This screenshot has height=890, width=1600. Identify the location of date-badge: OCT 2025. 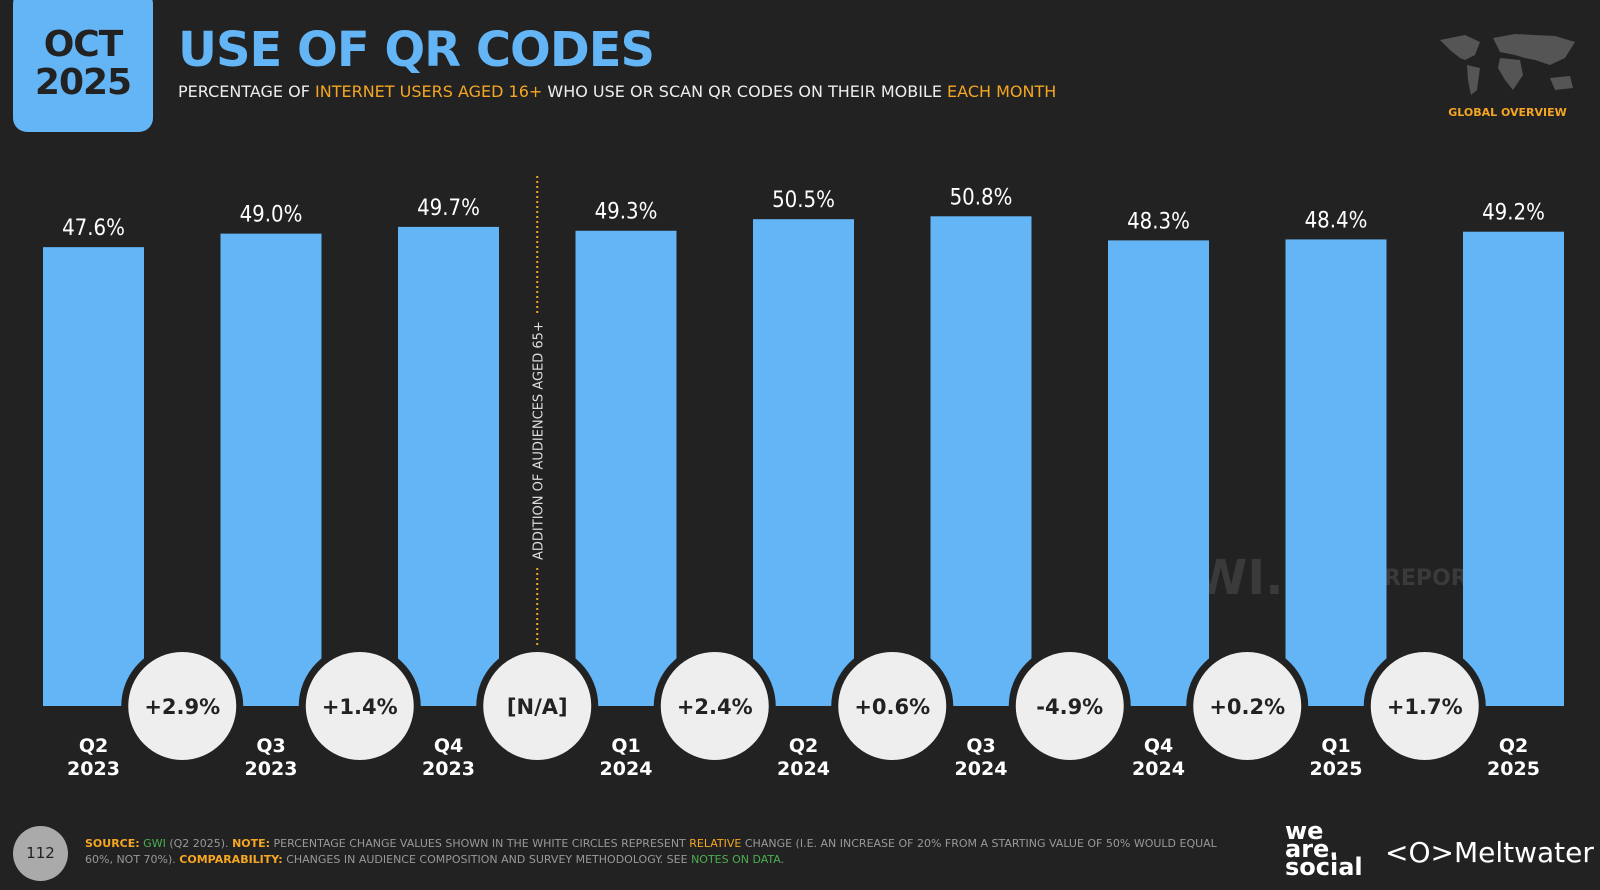
(83, 66).